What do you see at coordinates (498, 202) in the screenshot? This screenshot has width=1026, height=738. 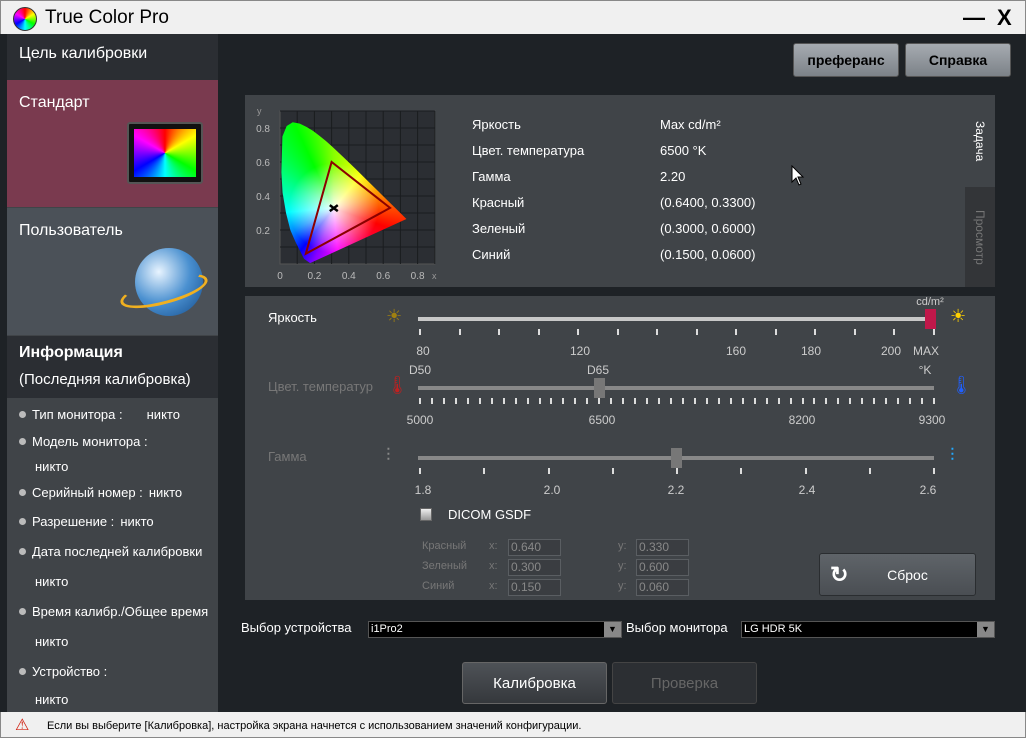 I see `summary-label: Красный` at bounding box center [498, 202].